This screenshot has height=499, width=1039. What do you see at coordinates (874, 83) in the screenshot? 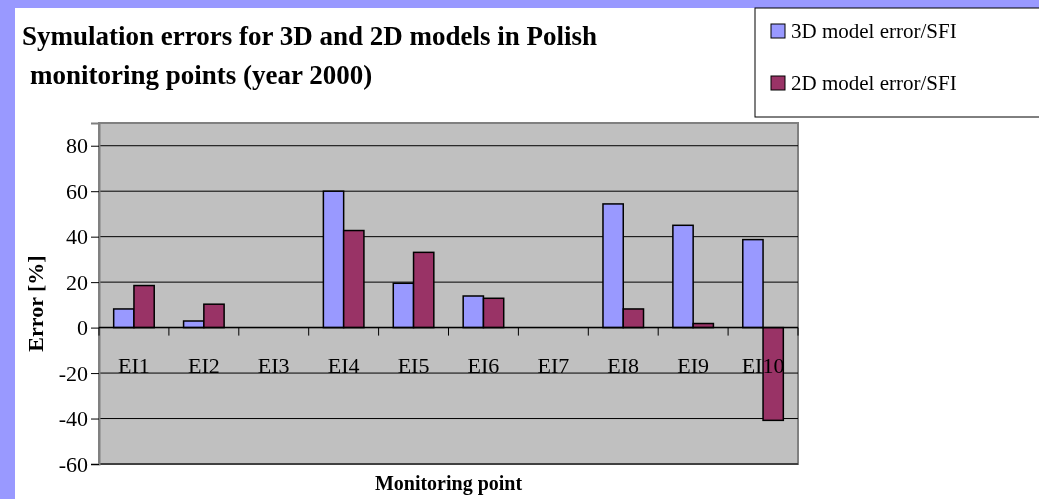
I see `legend-label: 2D model error/SFI` at bounding box center [874, 83].